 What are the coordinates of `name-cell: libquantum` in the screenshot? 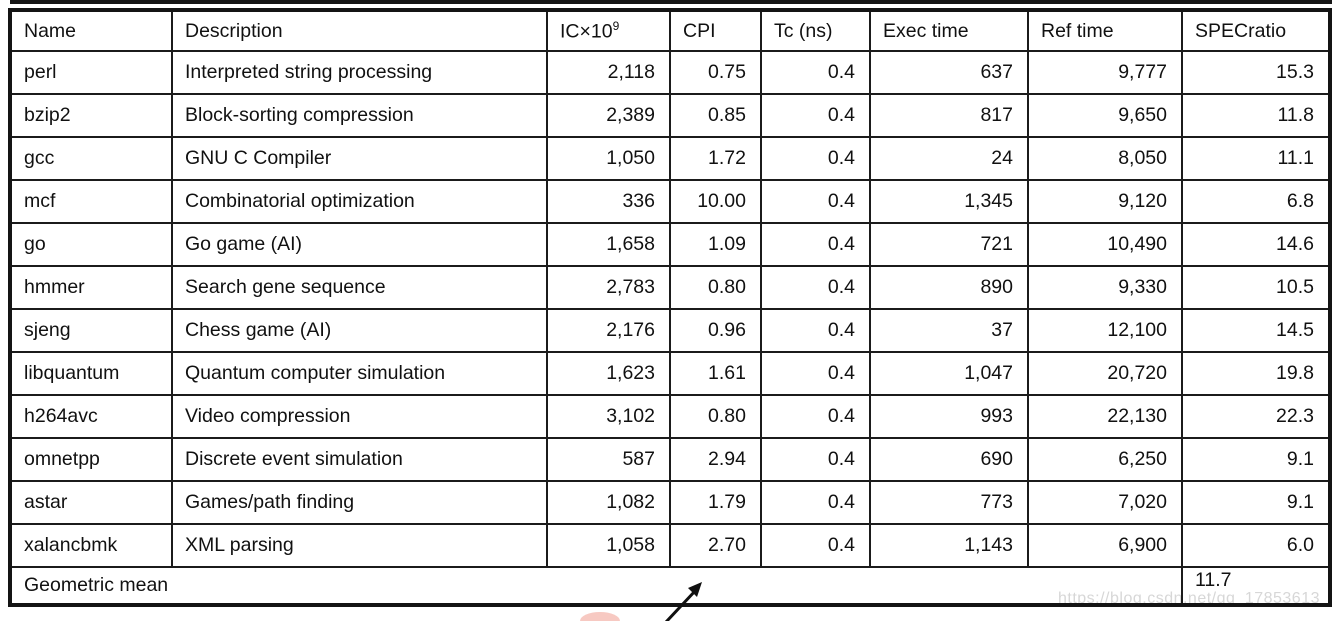 It's located at (91, 373).